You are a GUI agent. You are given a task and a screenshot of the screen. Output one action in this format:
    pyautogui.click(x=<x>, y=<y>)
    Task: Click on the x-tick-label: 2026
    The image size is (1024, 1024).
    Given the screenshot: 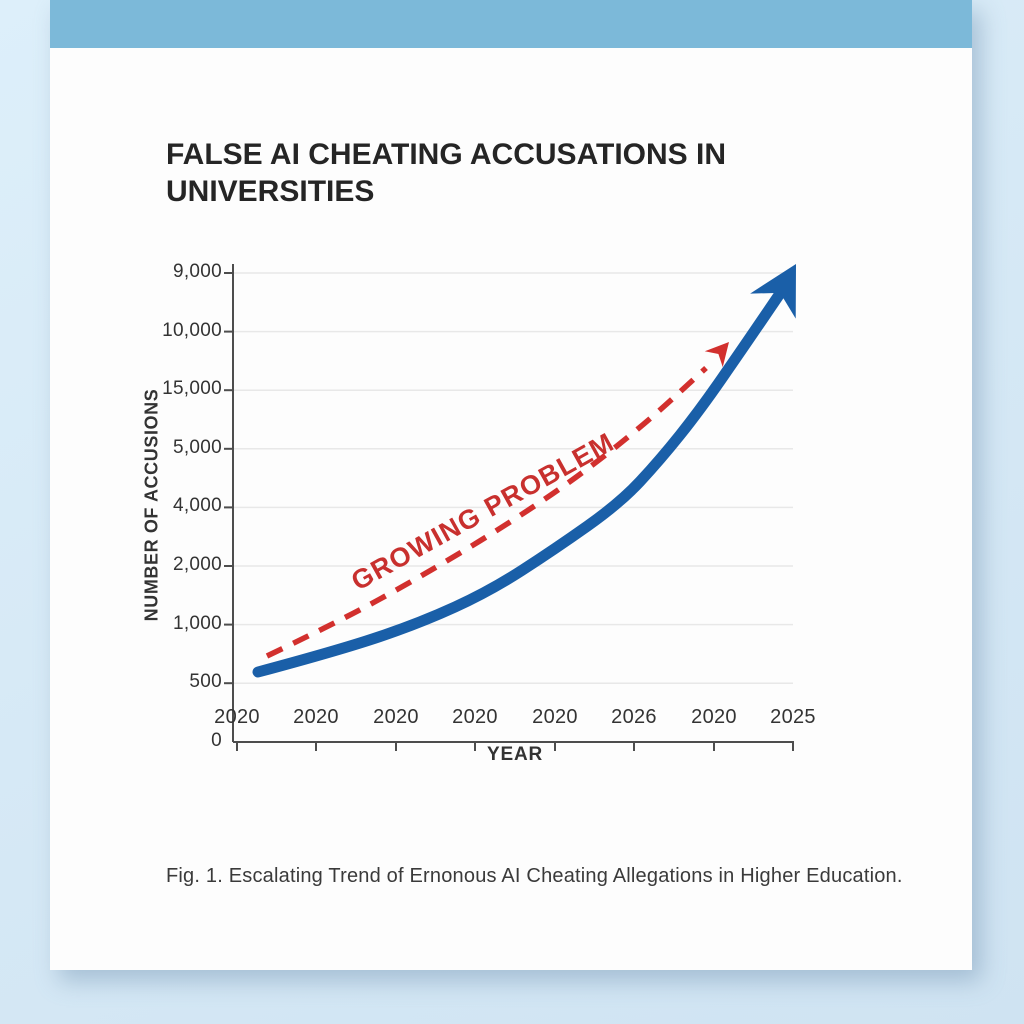 What is the action you would take?
    pyautogui.click(x=634, y=717)
    